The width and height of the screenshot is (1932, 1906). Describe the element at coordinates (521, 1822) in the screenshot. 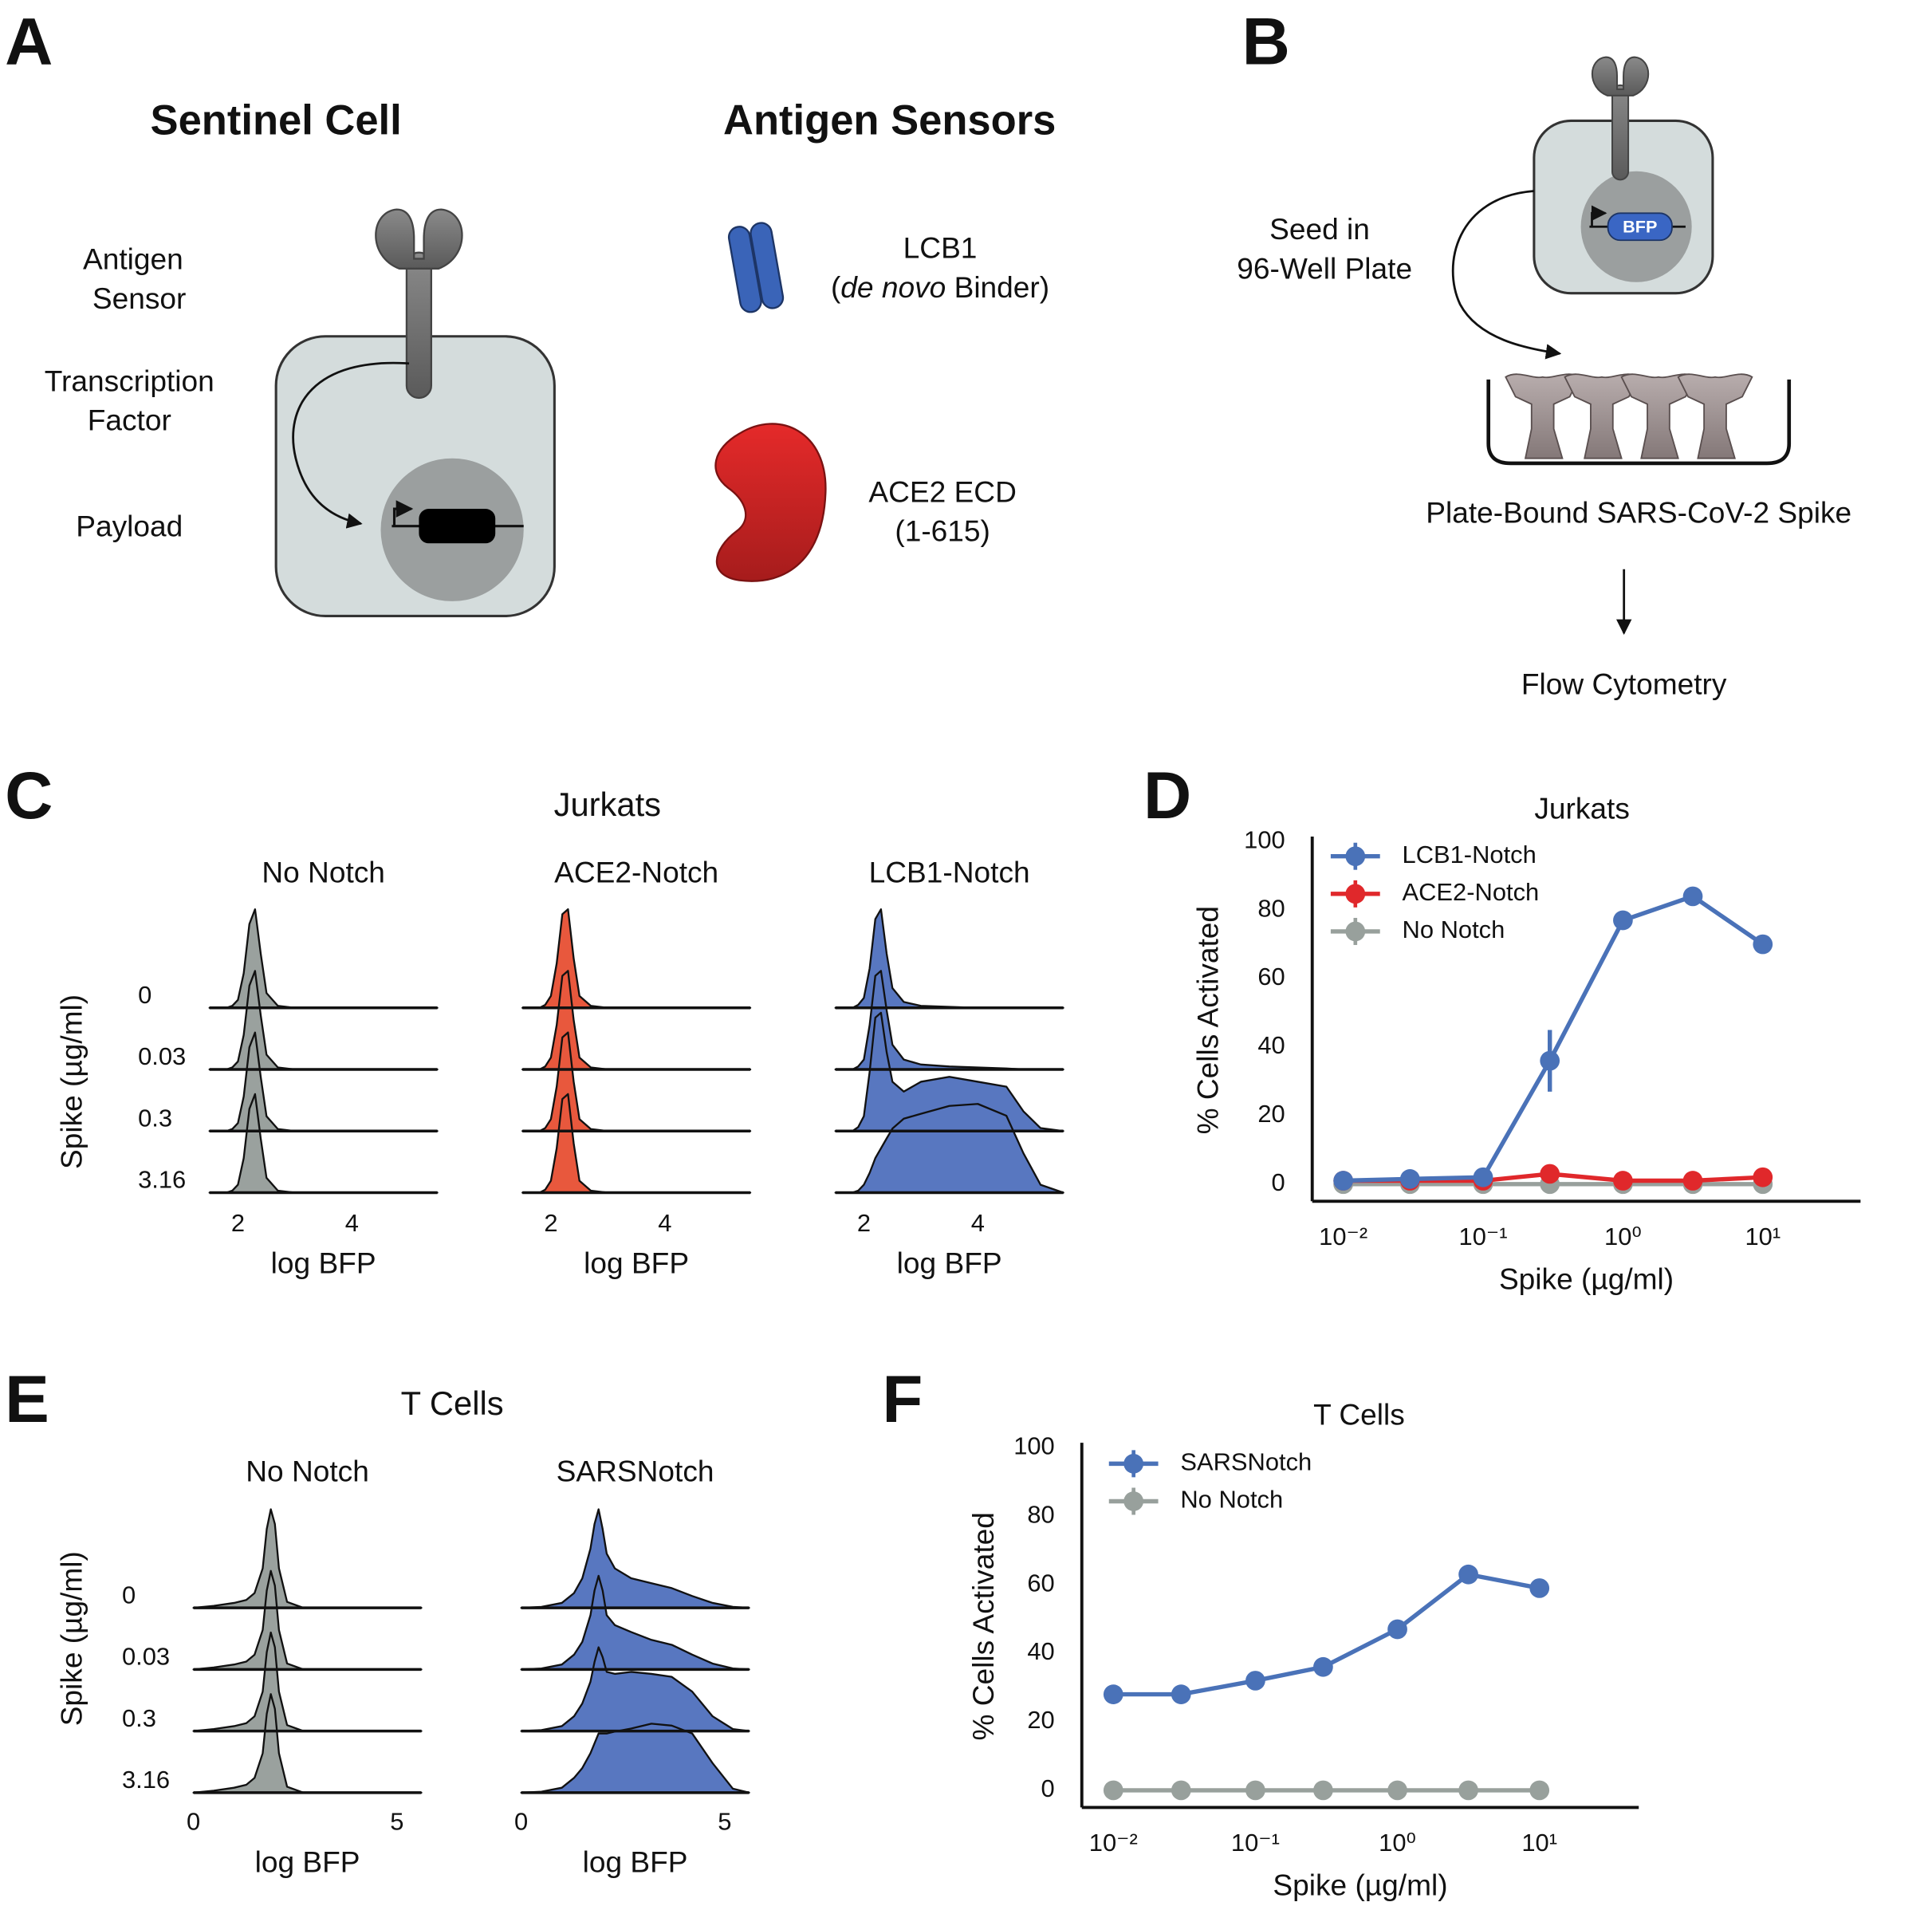

I see `x-tick-label: 0` at that location.